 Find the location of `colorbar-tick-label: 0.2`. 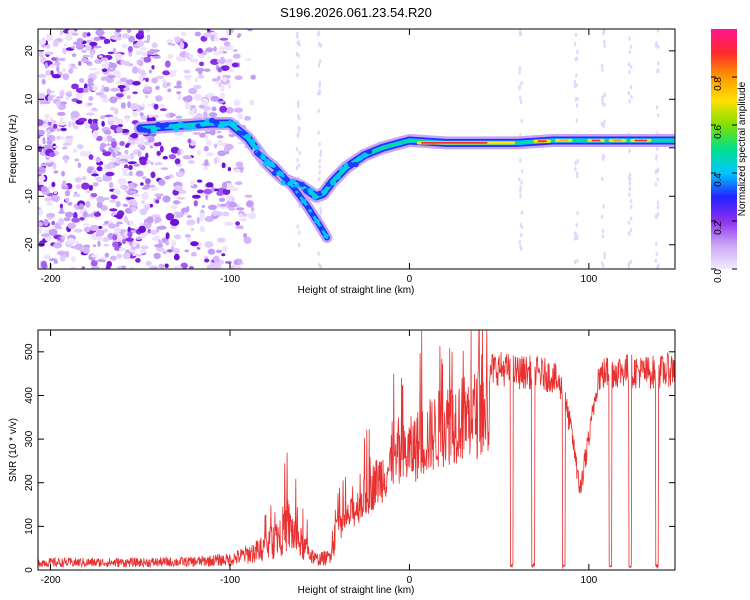

colorbar-tick-label: 0.2 is located at coordinates (718, 228).